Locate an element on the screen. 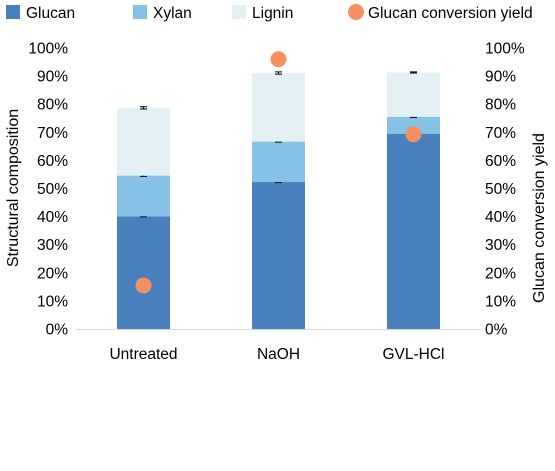 The height and width of the screenshot is (471, 555). y-tick-label: 10% is located at coordinates (52, 301).